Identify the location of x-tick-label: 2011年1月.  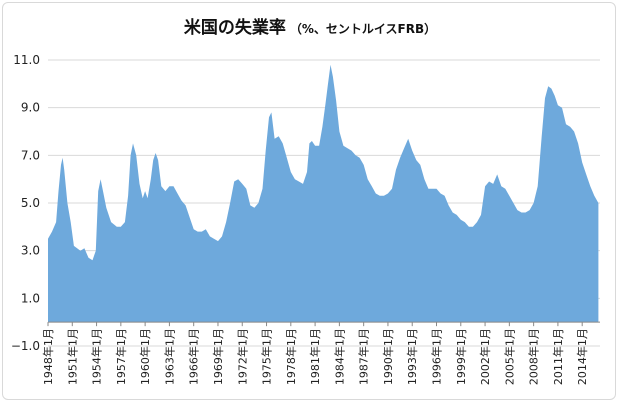
(558, 356).